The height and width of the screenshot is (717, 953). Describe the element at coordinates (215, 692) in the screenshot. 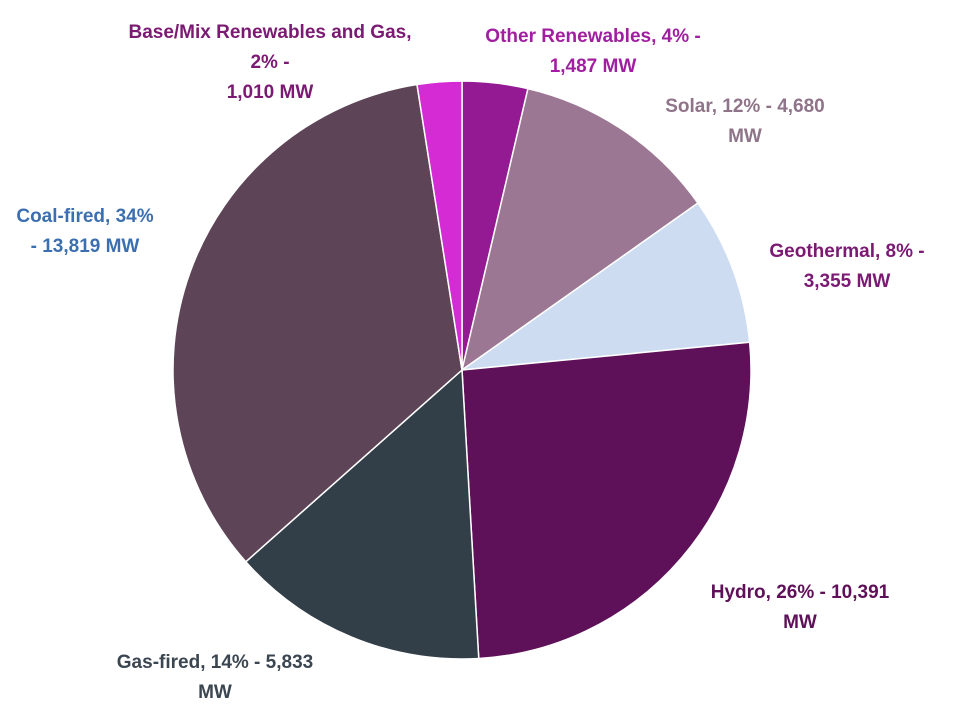

I see `label-gas-fired-line2: MW` at that location.